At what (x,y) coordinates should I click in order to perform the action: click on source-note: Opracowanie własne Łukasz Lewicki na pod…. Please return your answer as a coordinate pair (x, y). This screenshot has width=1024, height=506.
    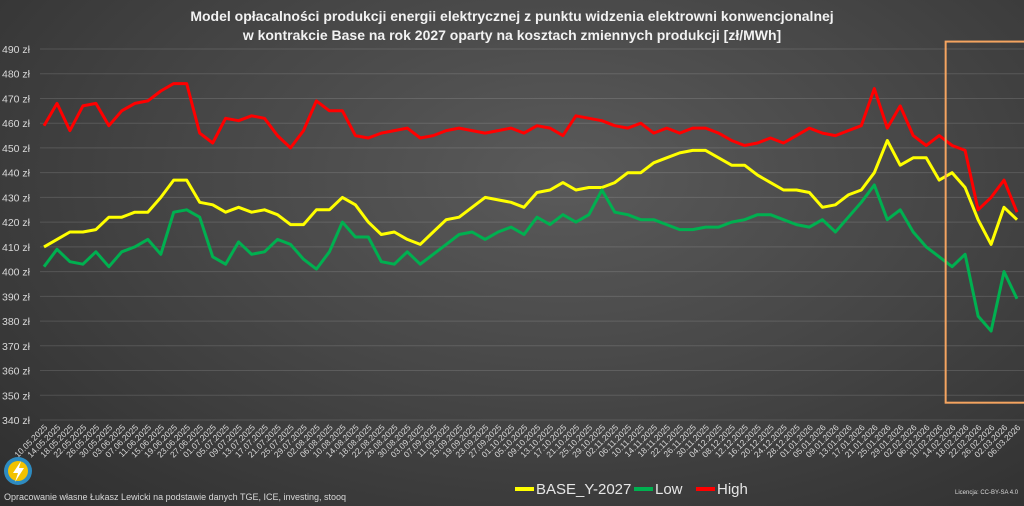
    Looking at the image, I should click on (175, 497).